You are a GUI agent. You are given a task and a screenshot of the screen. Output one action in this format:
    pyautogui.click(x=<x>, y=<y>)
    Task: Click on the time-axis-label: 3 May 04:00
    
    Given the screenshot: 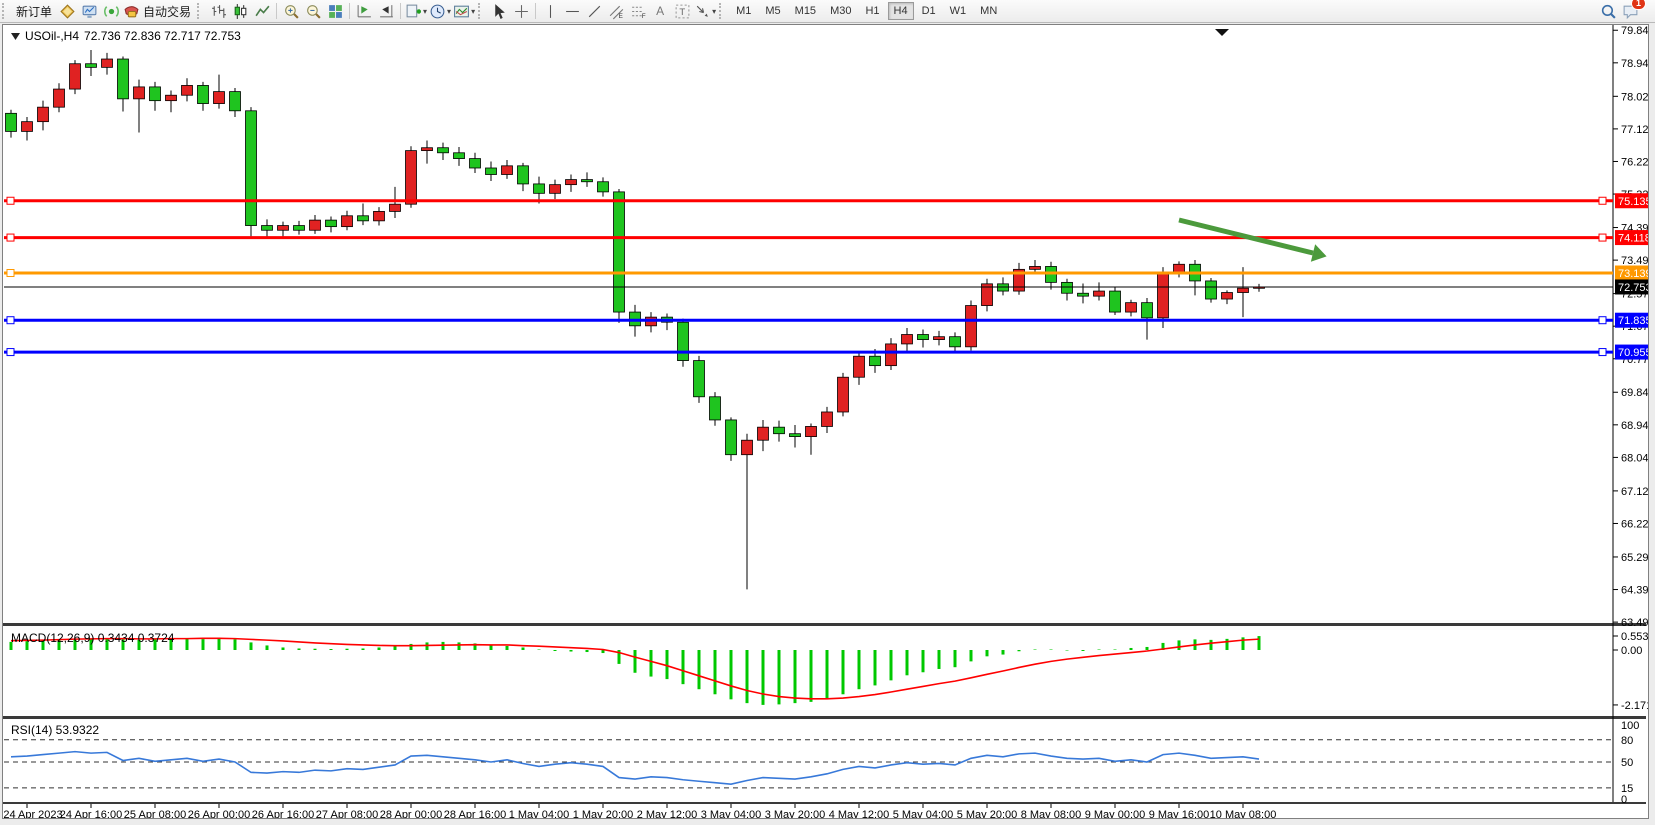 What is the action you would take?
    pyautogui.click(x=731, y=813)
    